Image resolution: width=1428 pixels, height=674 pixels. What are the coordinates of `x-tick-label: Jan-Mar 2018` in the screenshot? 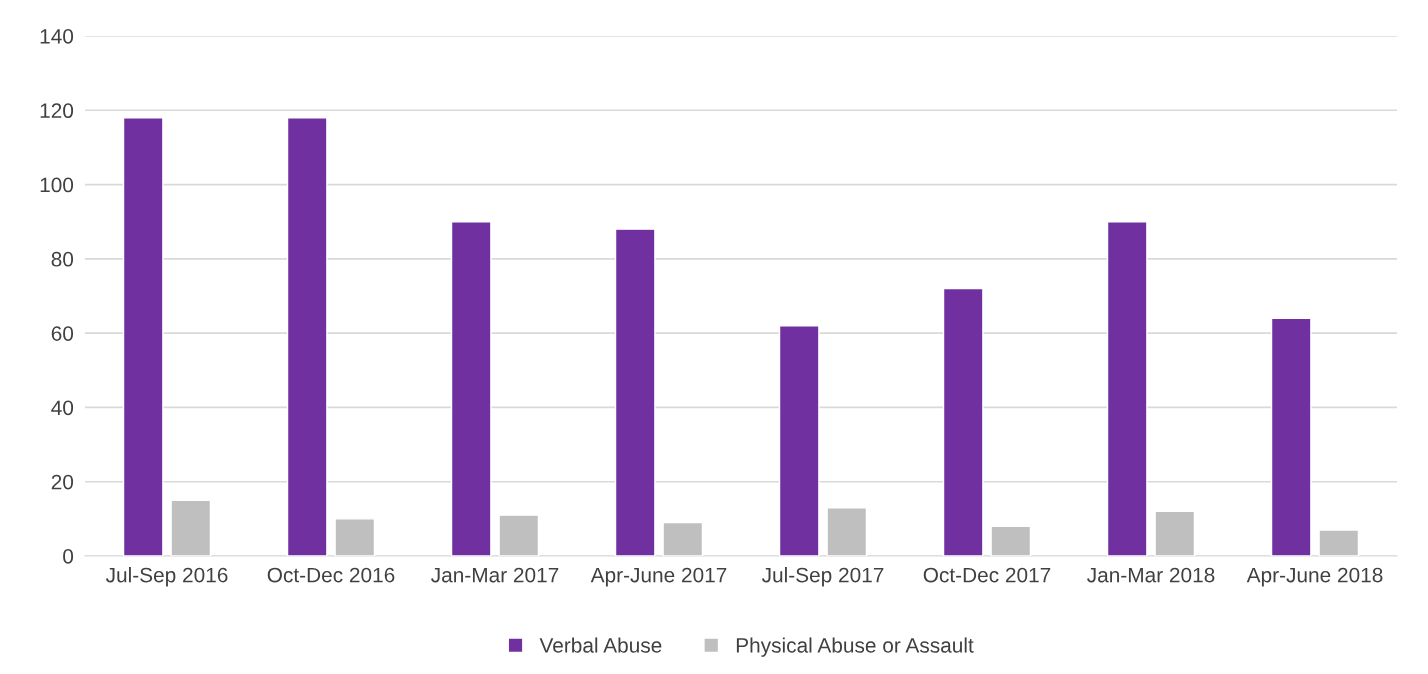 It's located at (1151, 575).